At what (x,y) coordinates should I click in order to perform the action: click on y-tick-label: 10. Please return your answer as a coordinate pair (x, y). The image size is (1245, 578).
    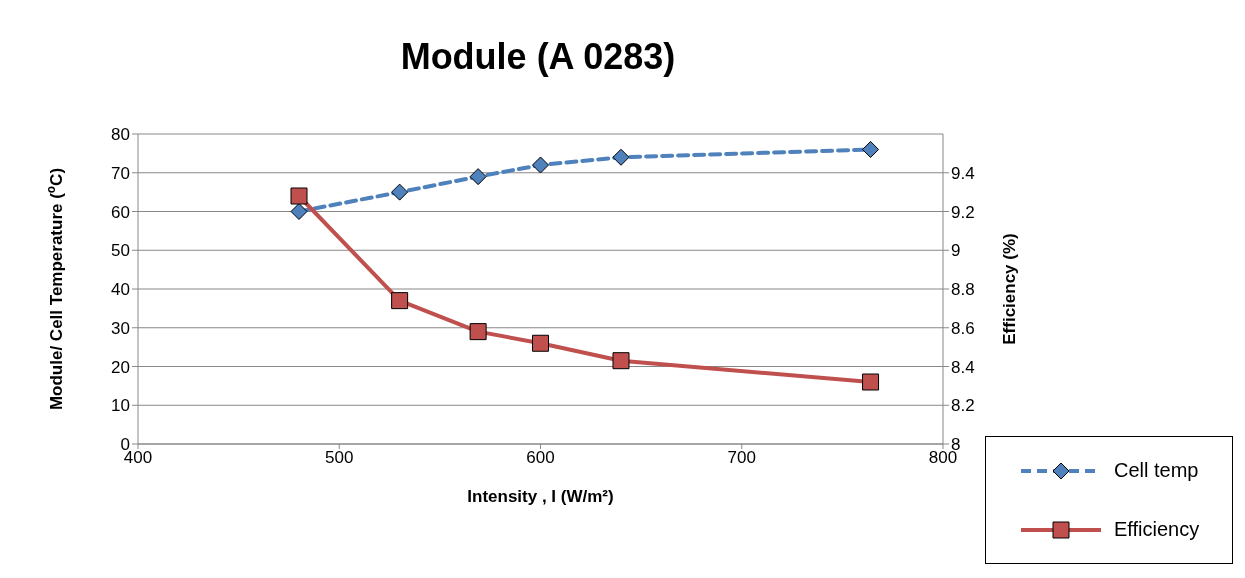
    Looking at the image, I should click on (120, 406).